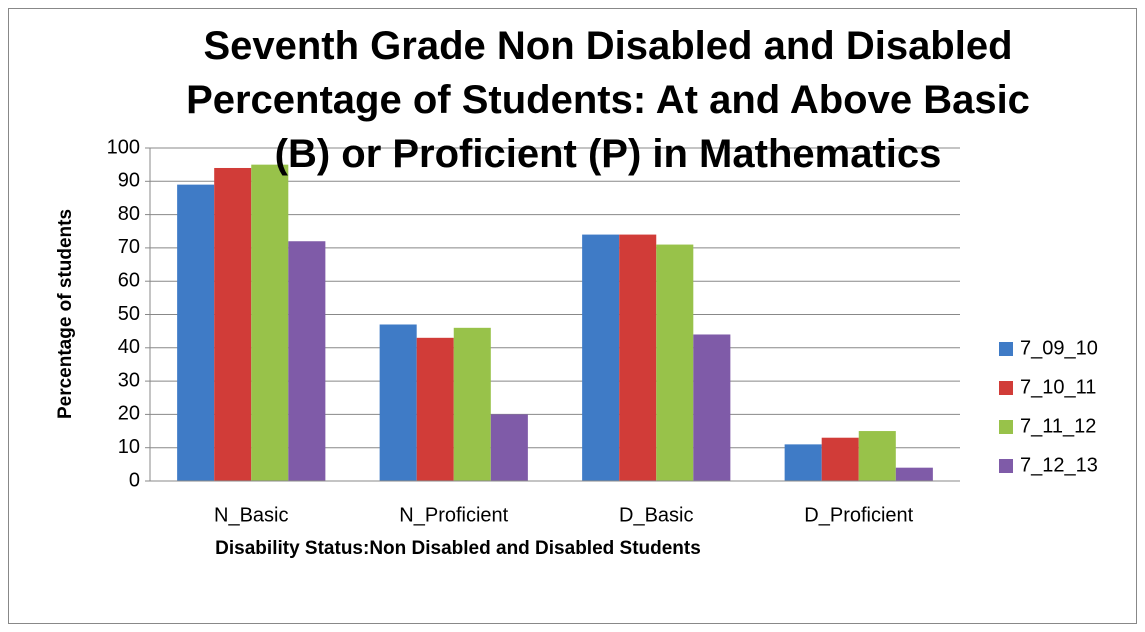  I want to click on y-tick-label: 10, so click(129, 447).